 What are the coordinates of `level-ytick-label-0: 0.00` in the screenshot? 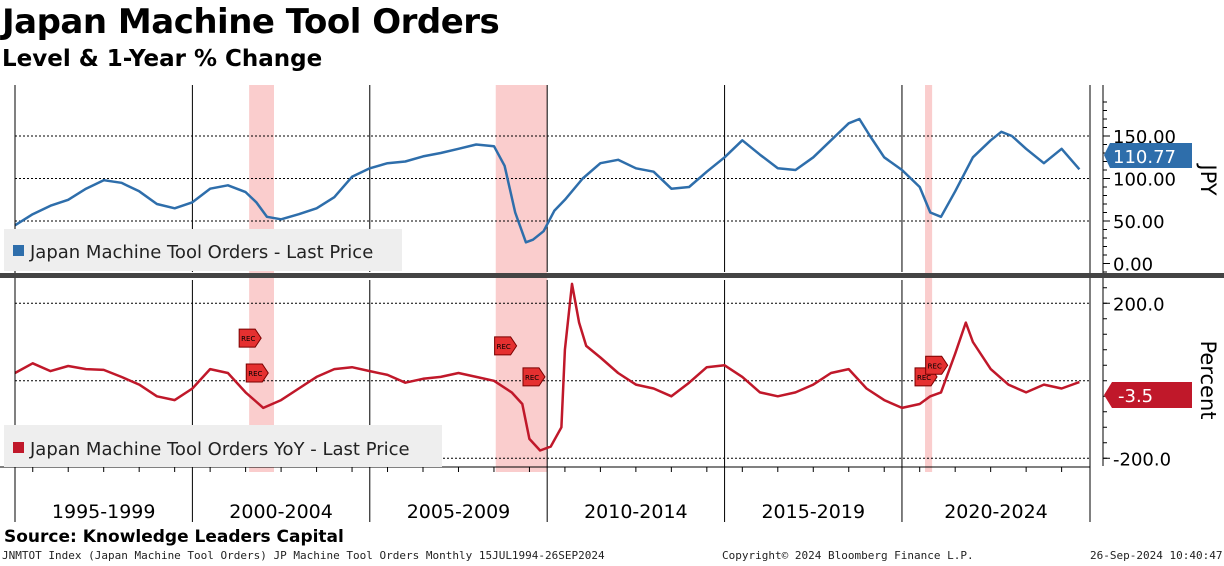 It's located at (1133, 265).